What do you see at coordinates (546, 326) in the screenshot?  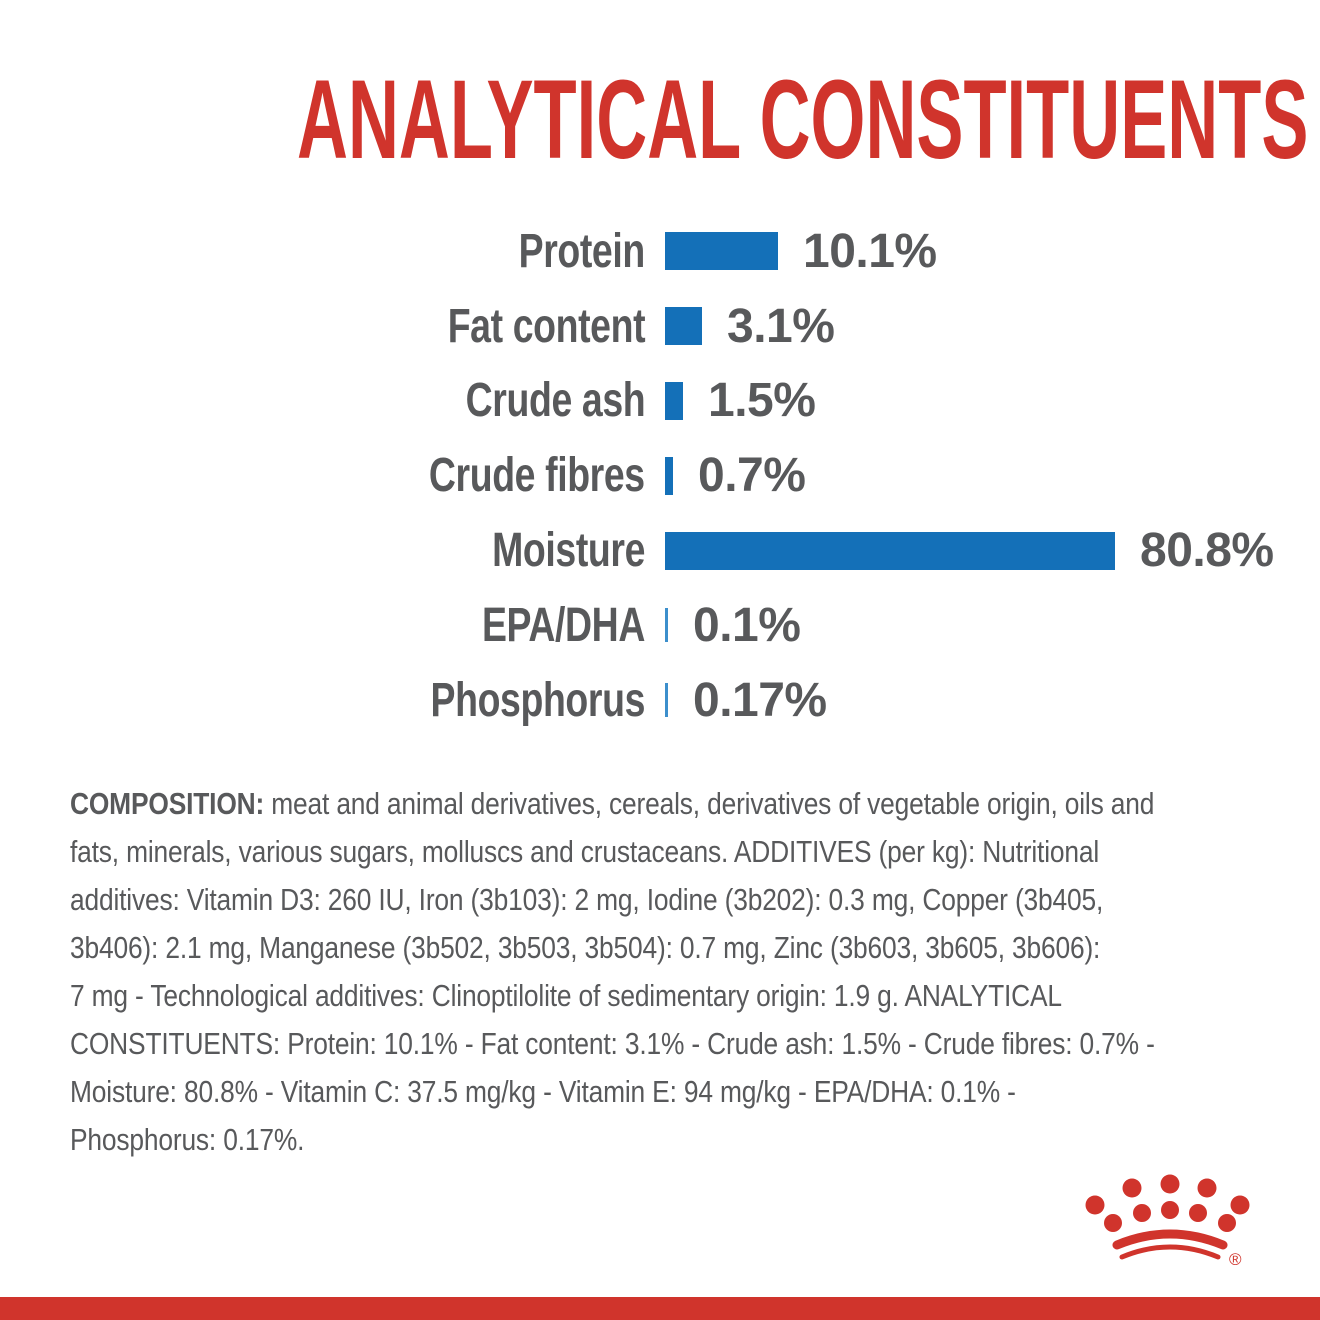 I see `bar-label: Fat content` at bounding box center [546, 326].